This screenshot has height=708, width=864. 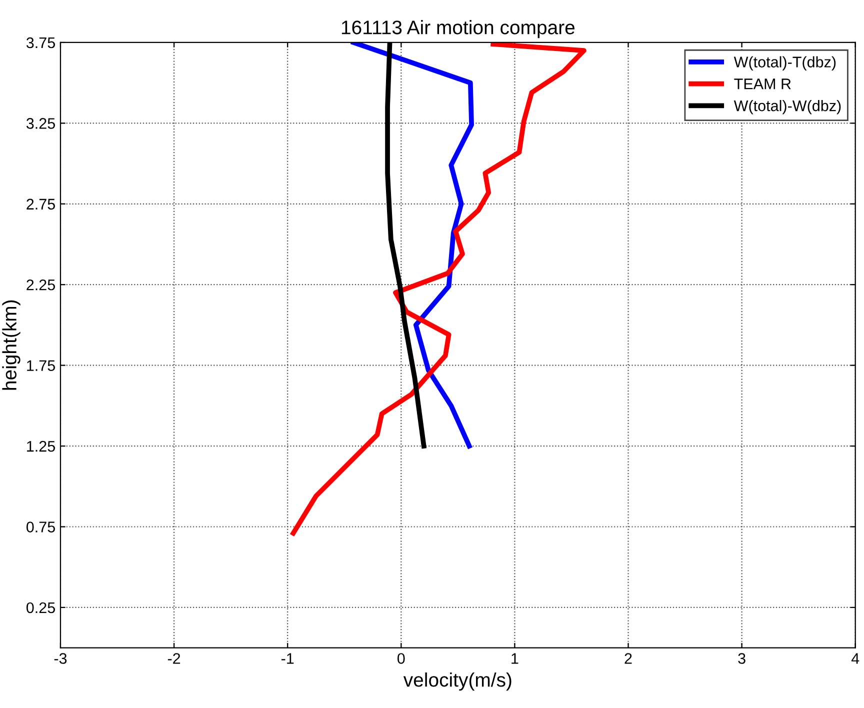 What do you see at coordinates (40, 204) in the screenshot?
I see `y-tick-label: 2.75` at bounding box center [40, 204].